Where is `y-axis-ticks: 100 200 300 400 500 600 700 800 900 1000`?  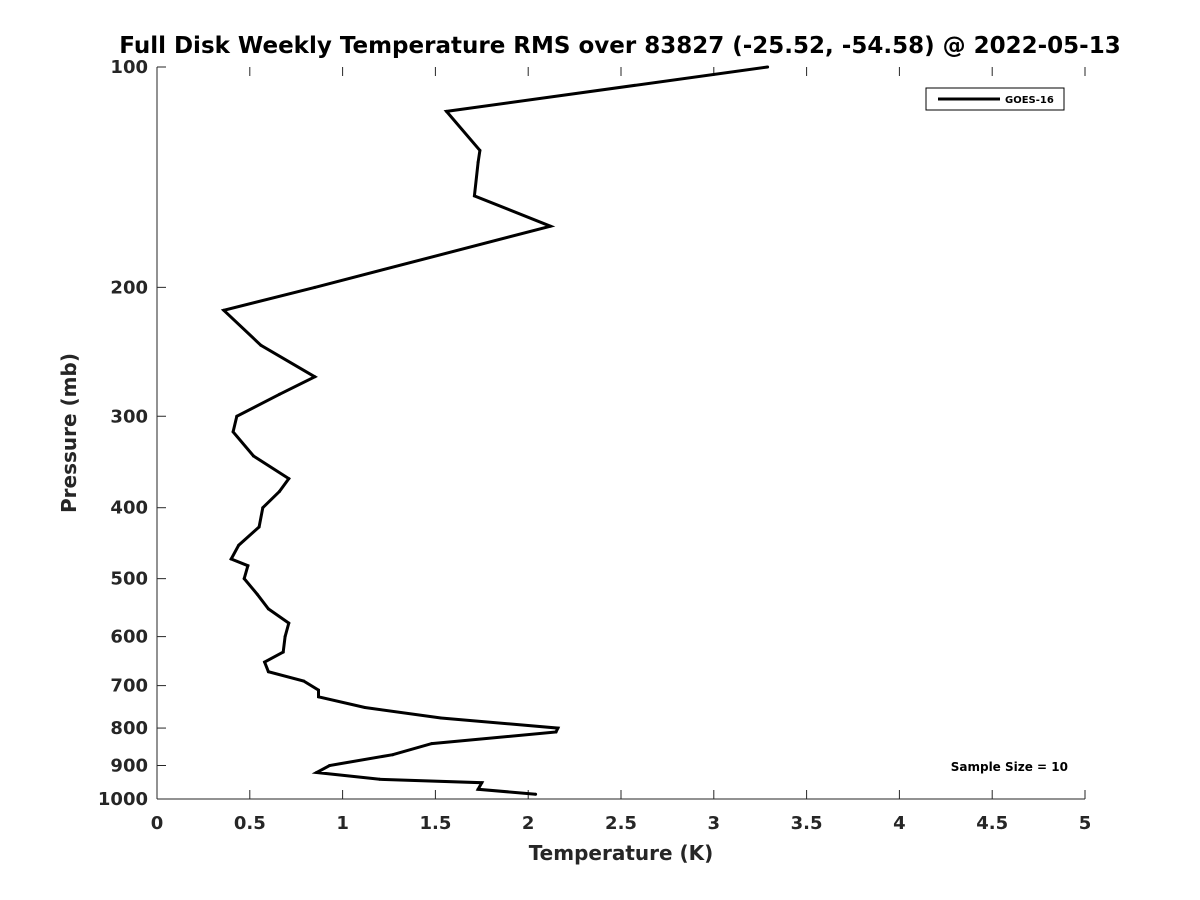 y-axis-ticks: 100 200 300 400 500 600 700 800 900 1000 is located at coordinates (132, 433).